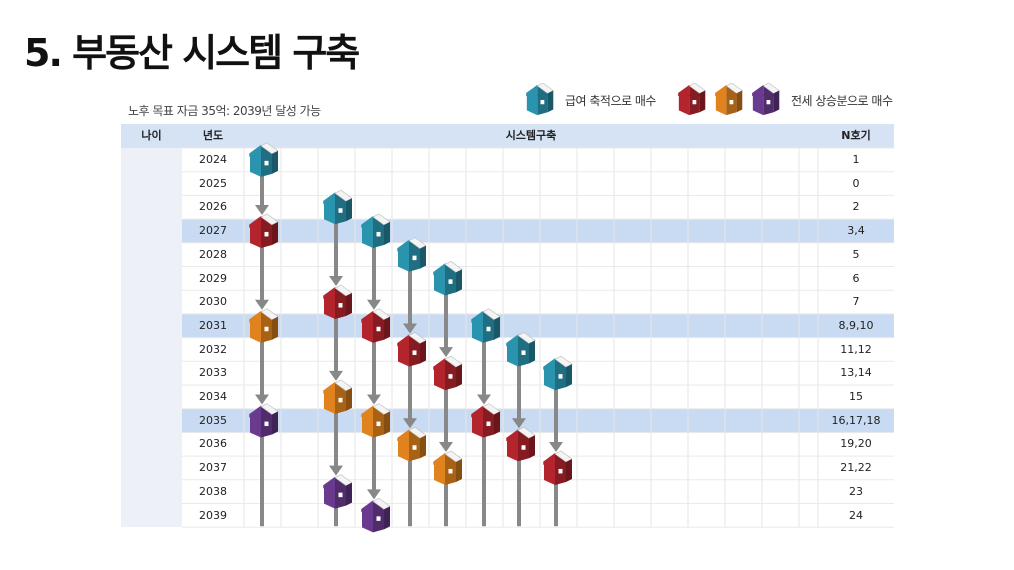  I want to click on house-icon-purple, so click(766, 99).